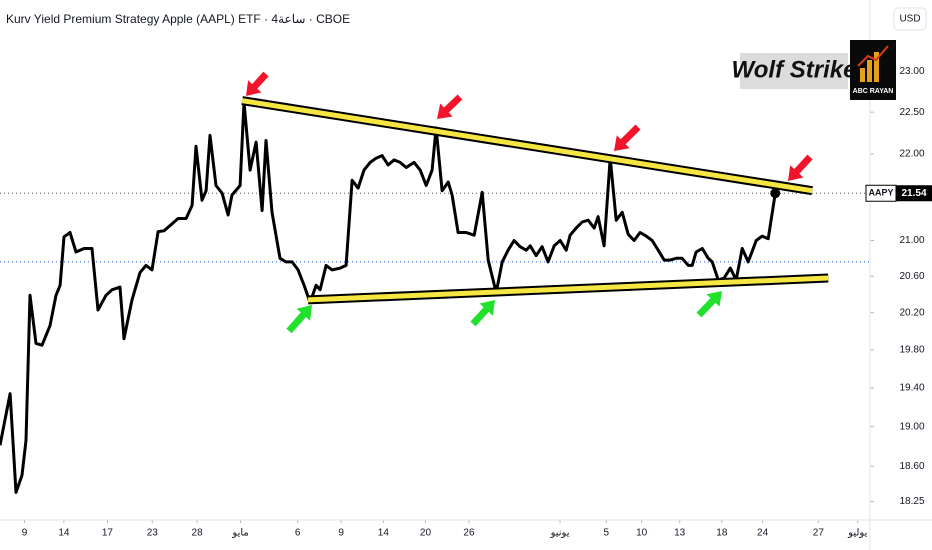 The width and height of the screenshot is (932, 550). I want to click on logo-arrow, so click(873, 56).